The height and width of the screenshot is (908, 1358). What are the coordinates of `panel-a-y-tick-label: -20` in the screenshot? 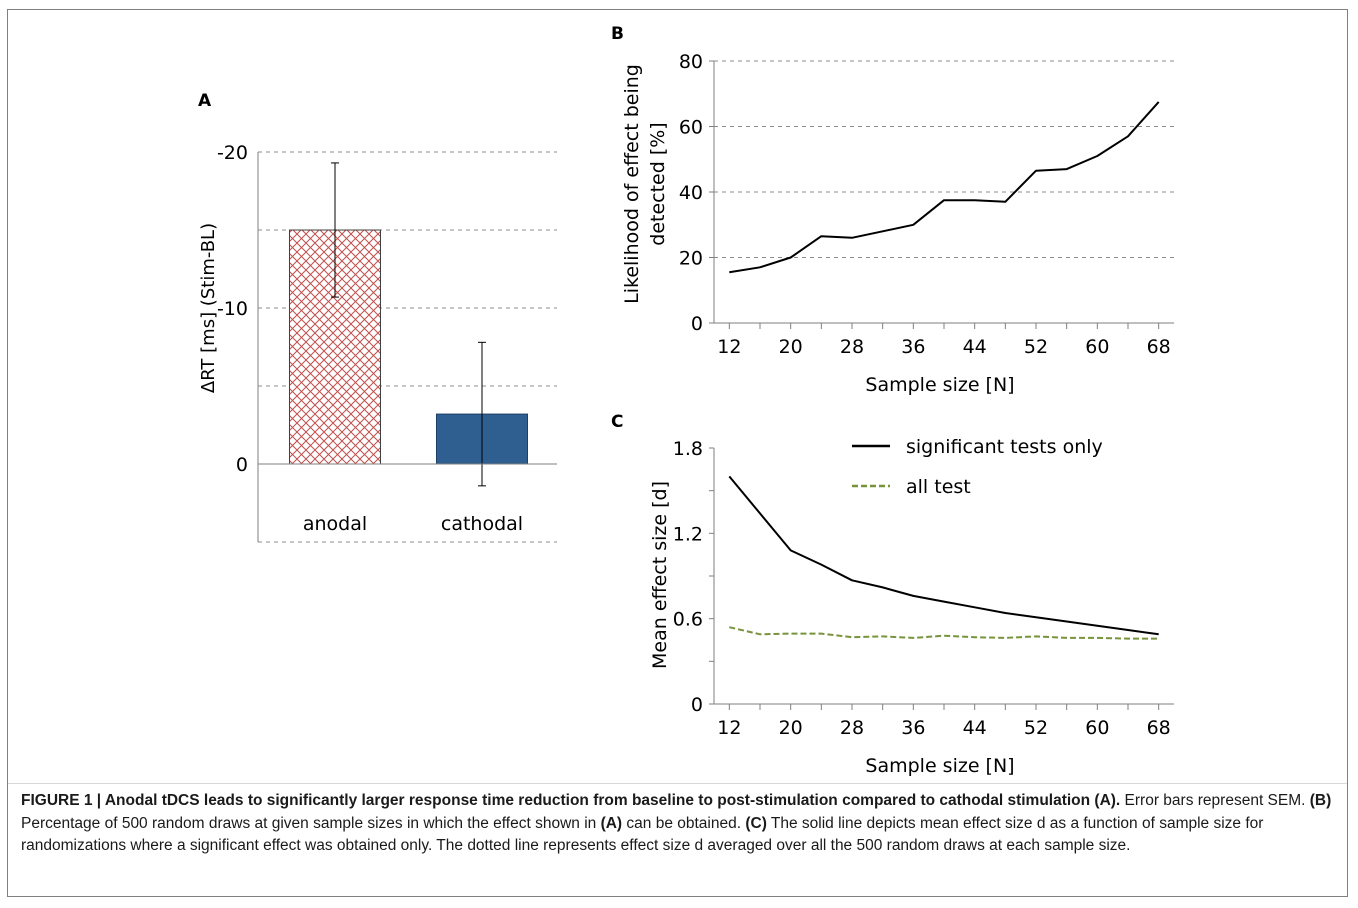 It's located at (232, 153).